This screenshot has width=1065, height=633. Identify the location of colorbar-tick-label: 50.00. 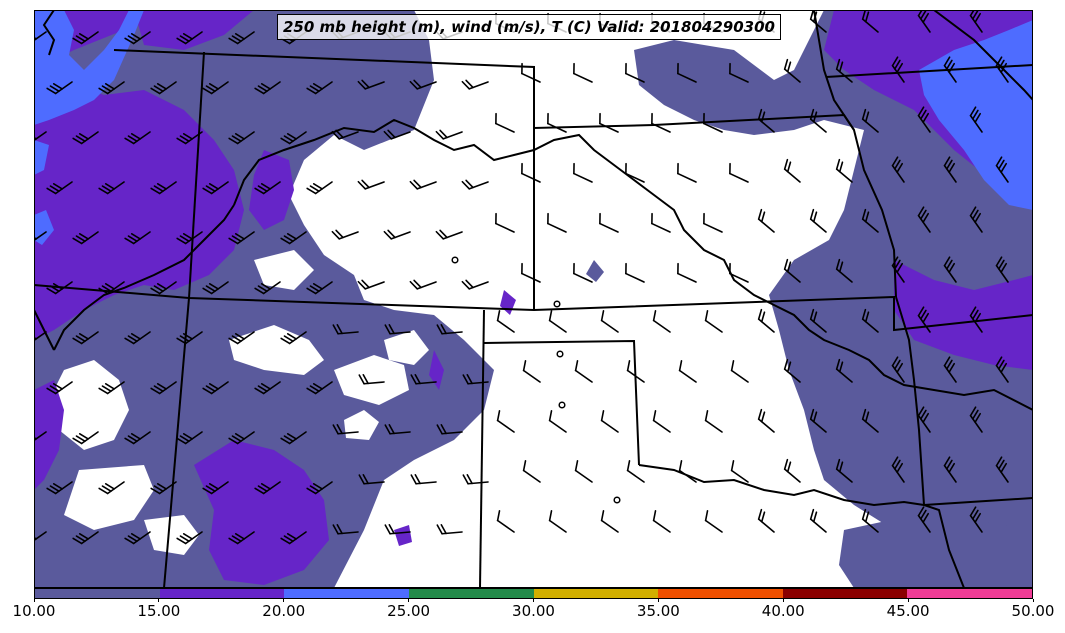
(1033, 611).